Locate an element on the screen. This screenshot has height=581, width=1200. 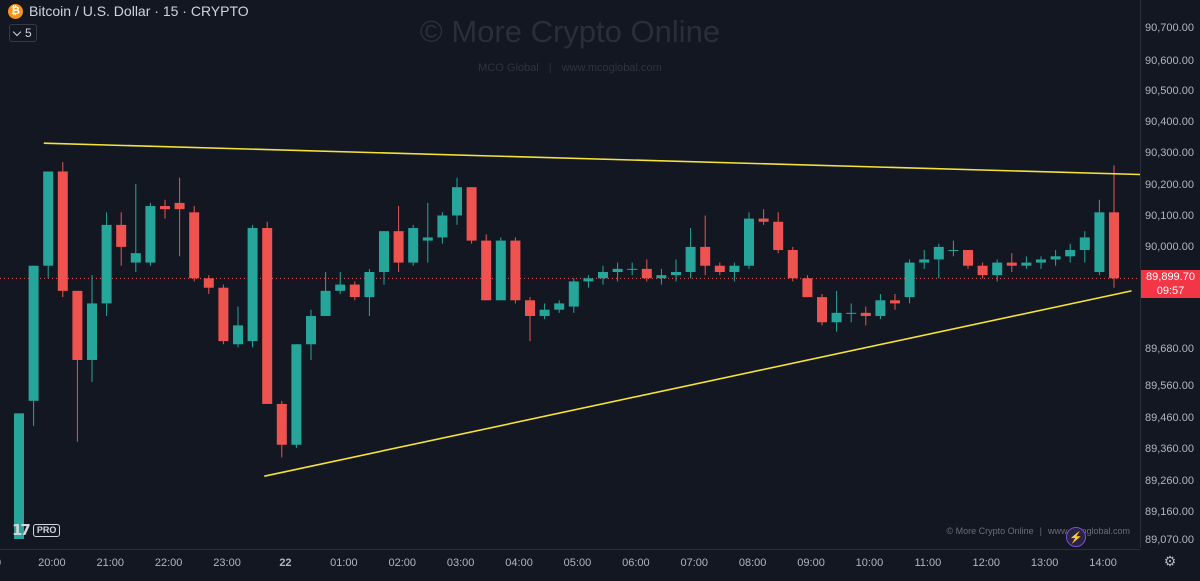
price-tick-label: 90,700.00 is located at coordinates (1169, 28).